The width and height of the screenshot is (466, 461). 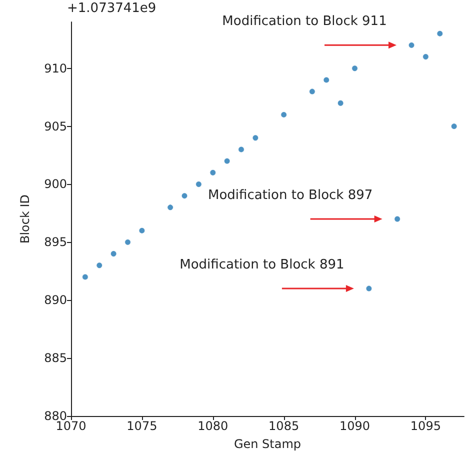 I want to click on annotation: Modification to Block 911, so click(x=304, y=22).